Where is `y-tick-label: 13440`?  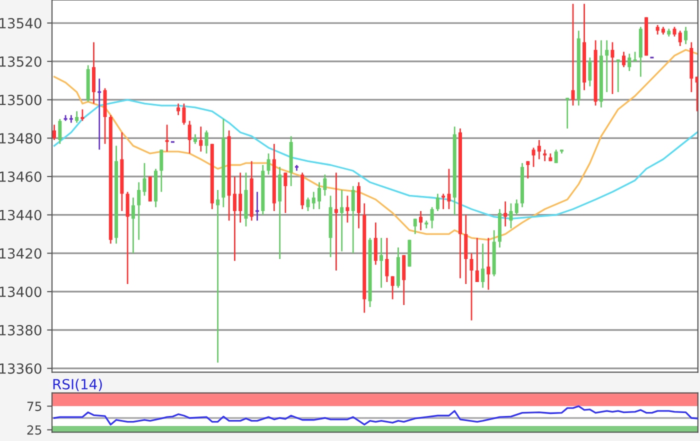 y-tick-label: 13440 is located at coordinates (21, 215).